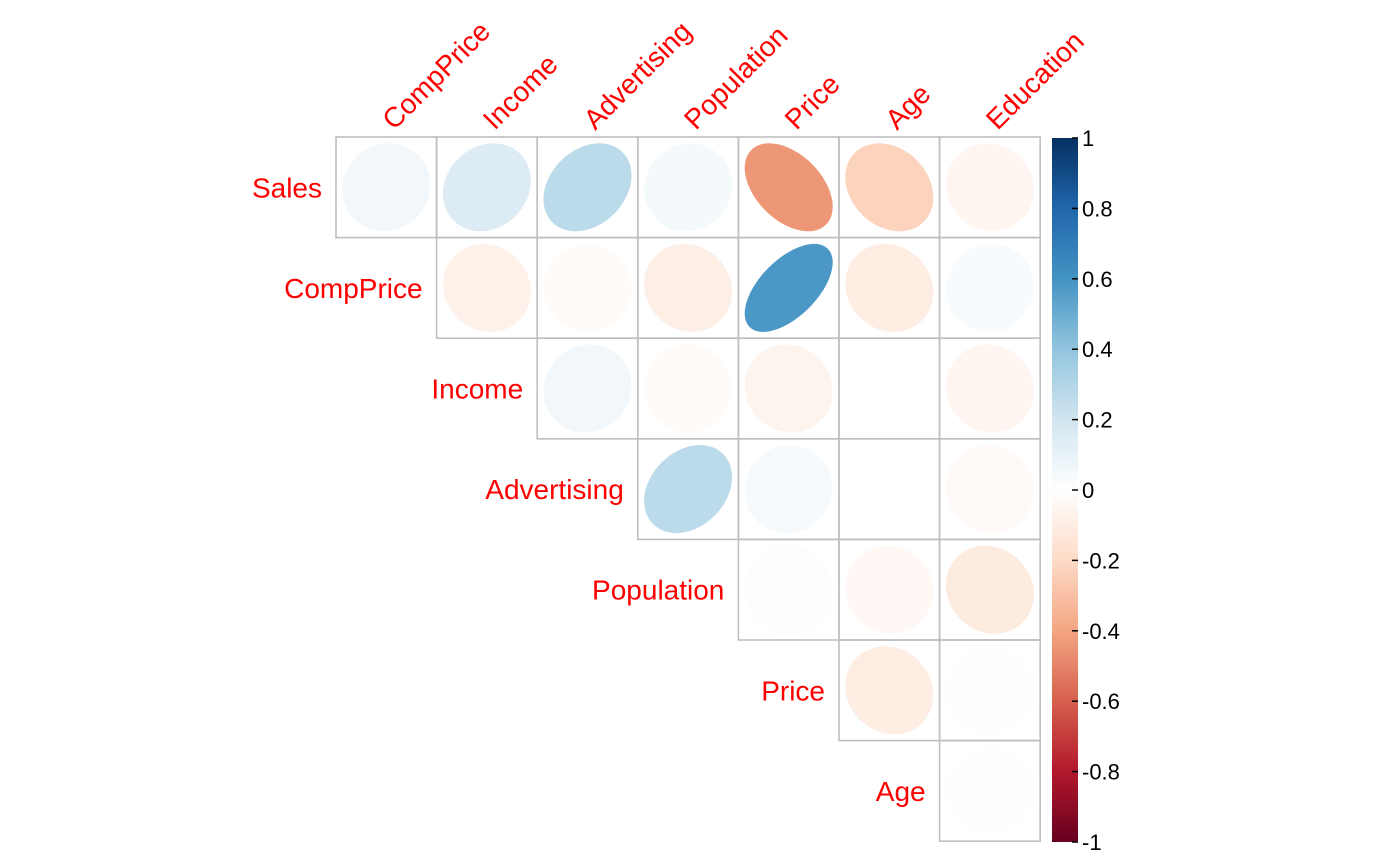  What do you see at coordinates (638, 75) in the screenshot?
I see `column-label: Advertising` at bounding box center [638, 75].